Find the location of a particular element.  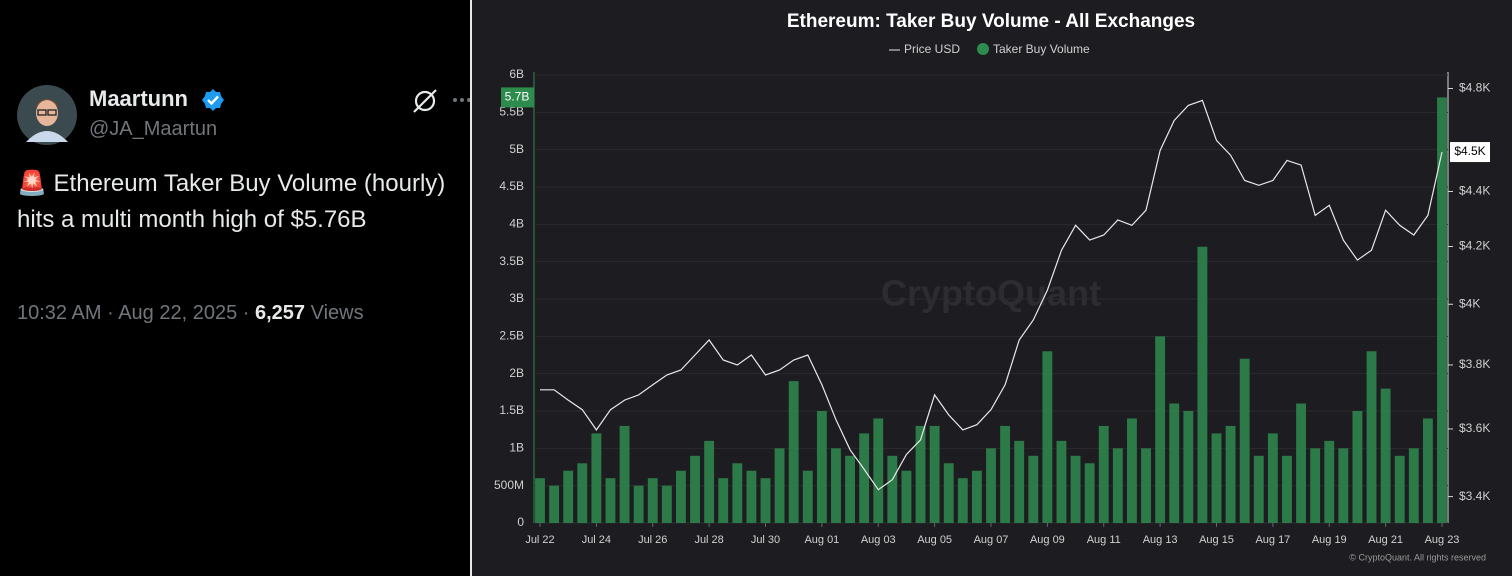

y-tick-label: 4.5B is located at coordinates (511, 186).